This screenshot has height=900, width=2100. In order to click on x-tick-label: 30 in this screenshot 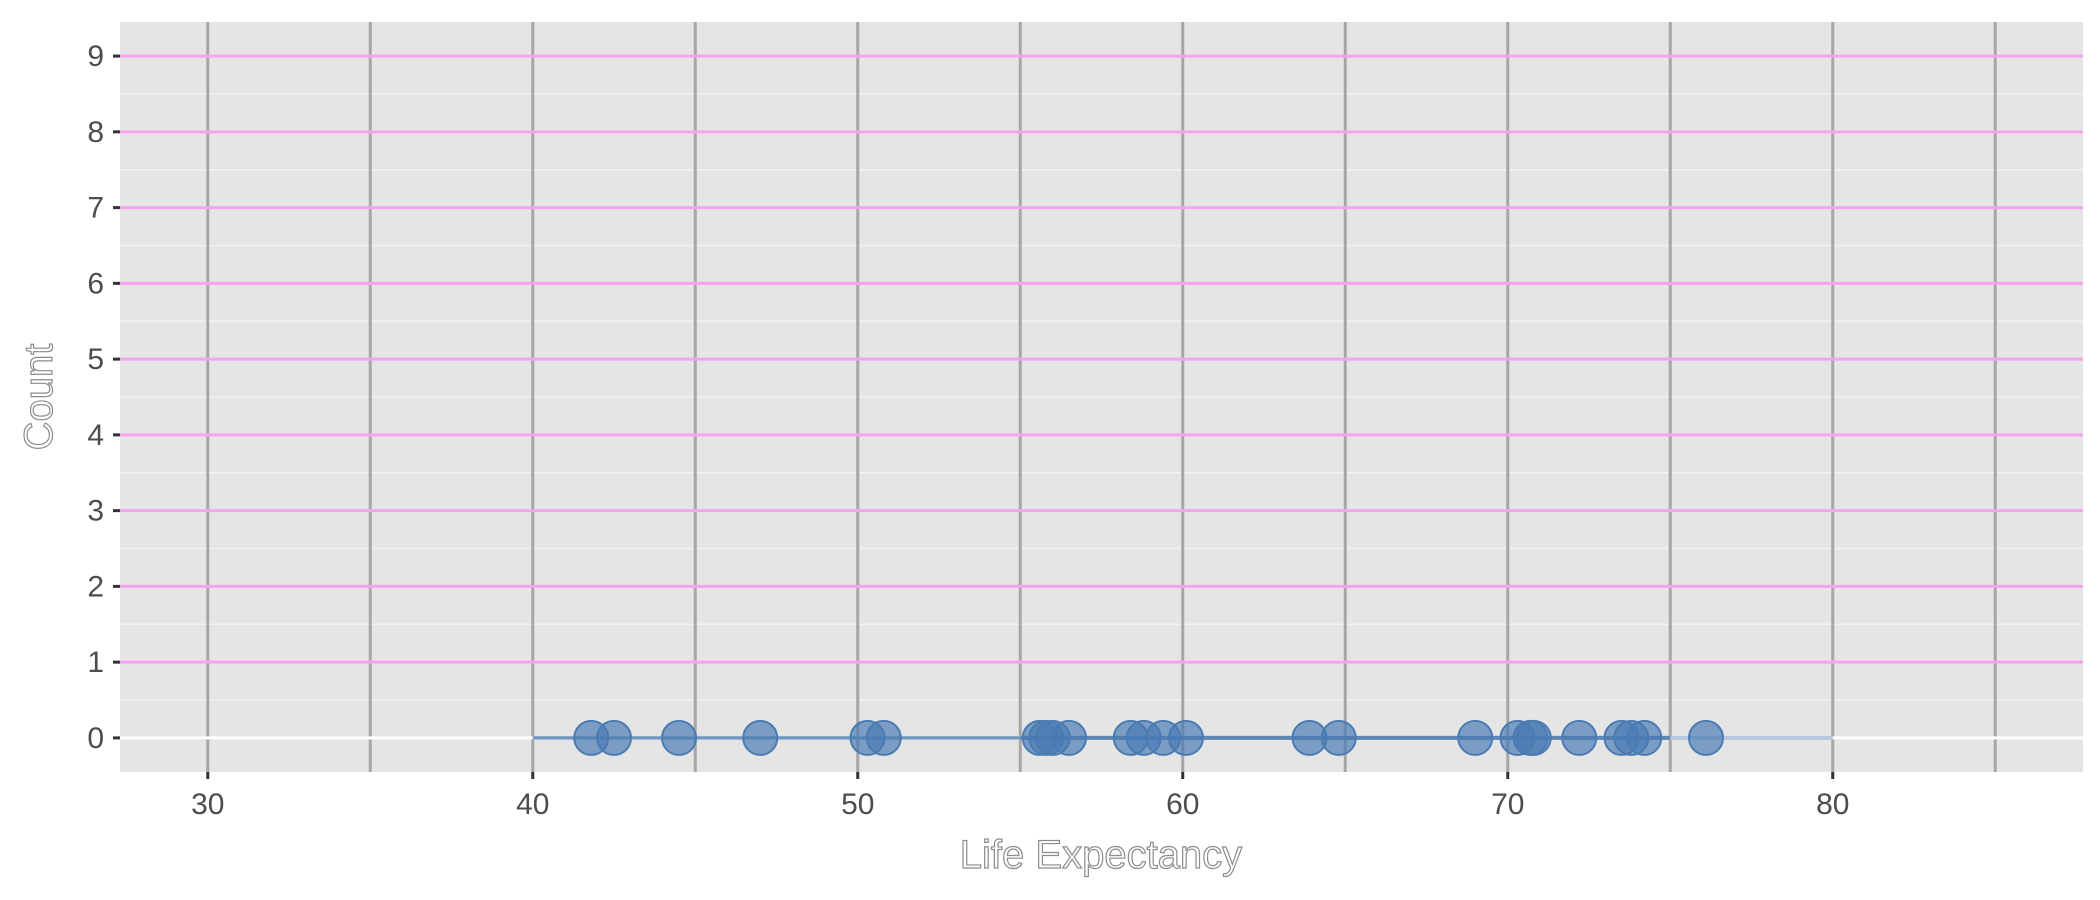, I will do `click(207, 804)`.